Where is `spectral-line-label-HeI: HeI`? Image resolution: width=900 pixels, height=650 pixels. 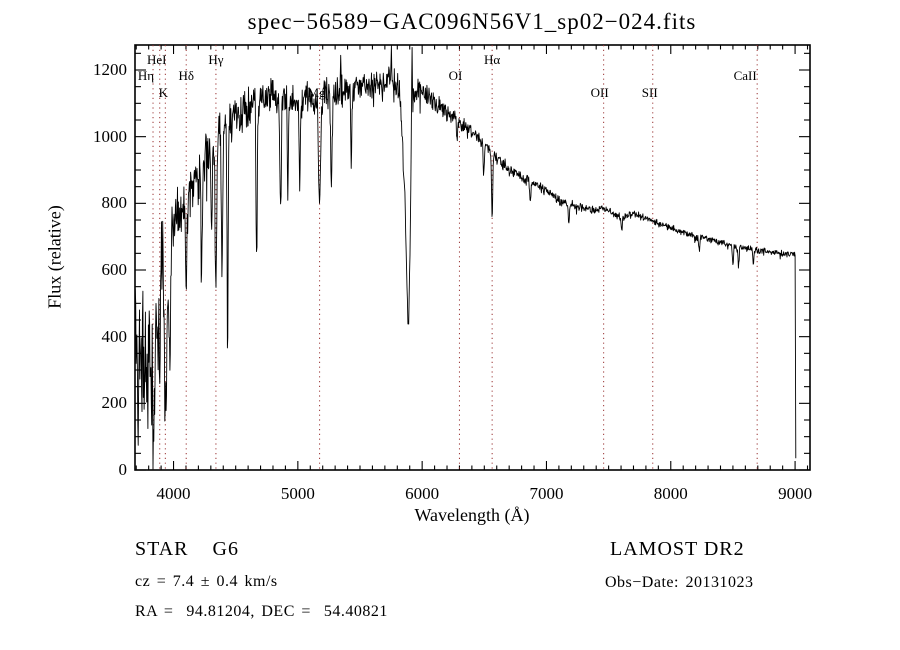 spectral-line-label-HeI: HeI is located at coordinates (156, 59).